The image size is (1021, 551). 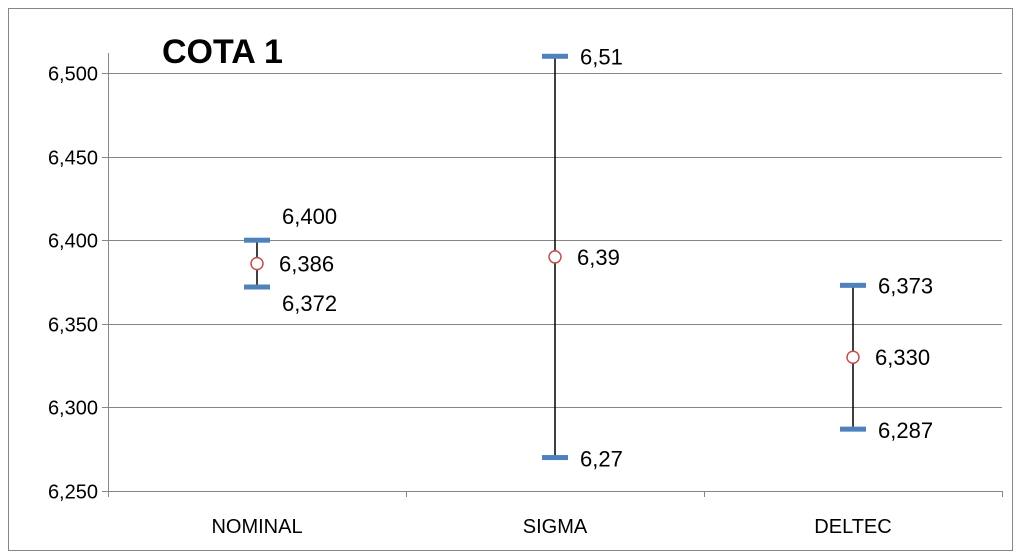 What do you see at coordinates (601, 56) in the screenshot?
I see `max-data-label: 6,51` at bounding box center [601, 56].